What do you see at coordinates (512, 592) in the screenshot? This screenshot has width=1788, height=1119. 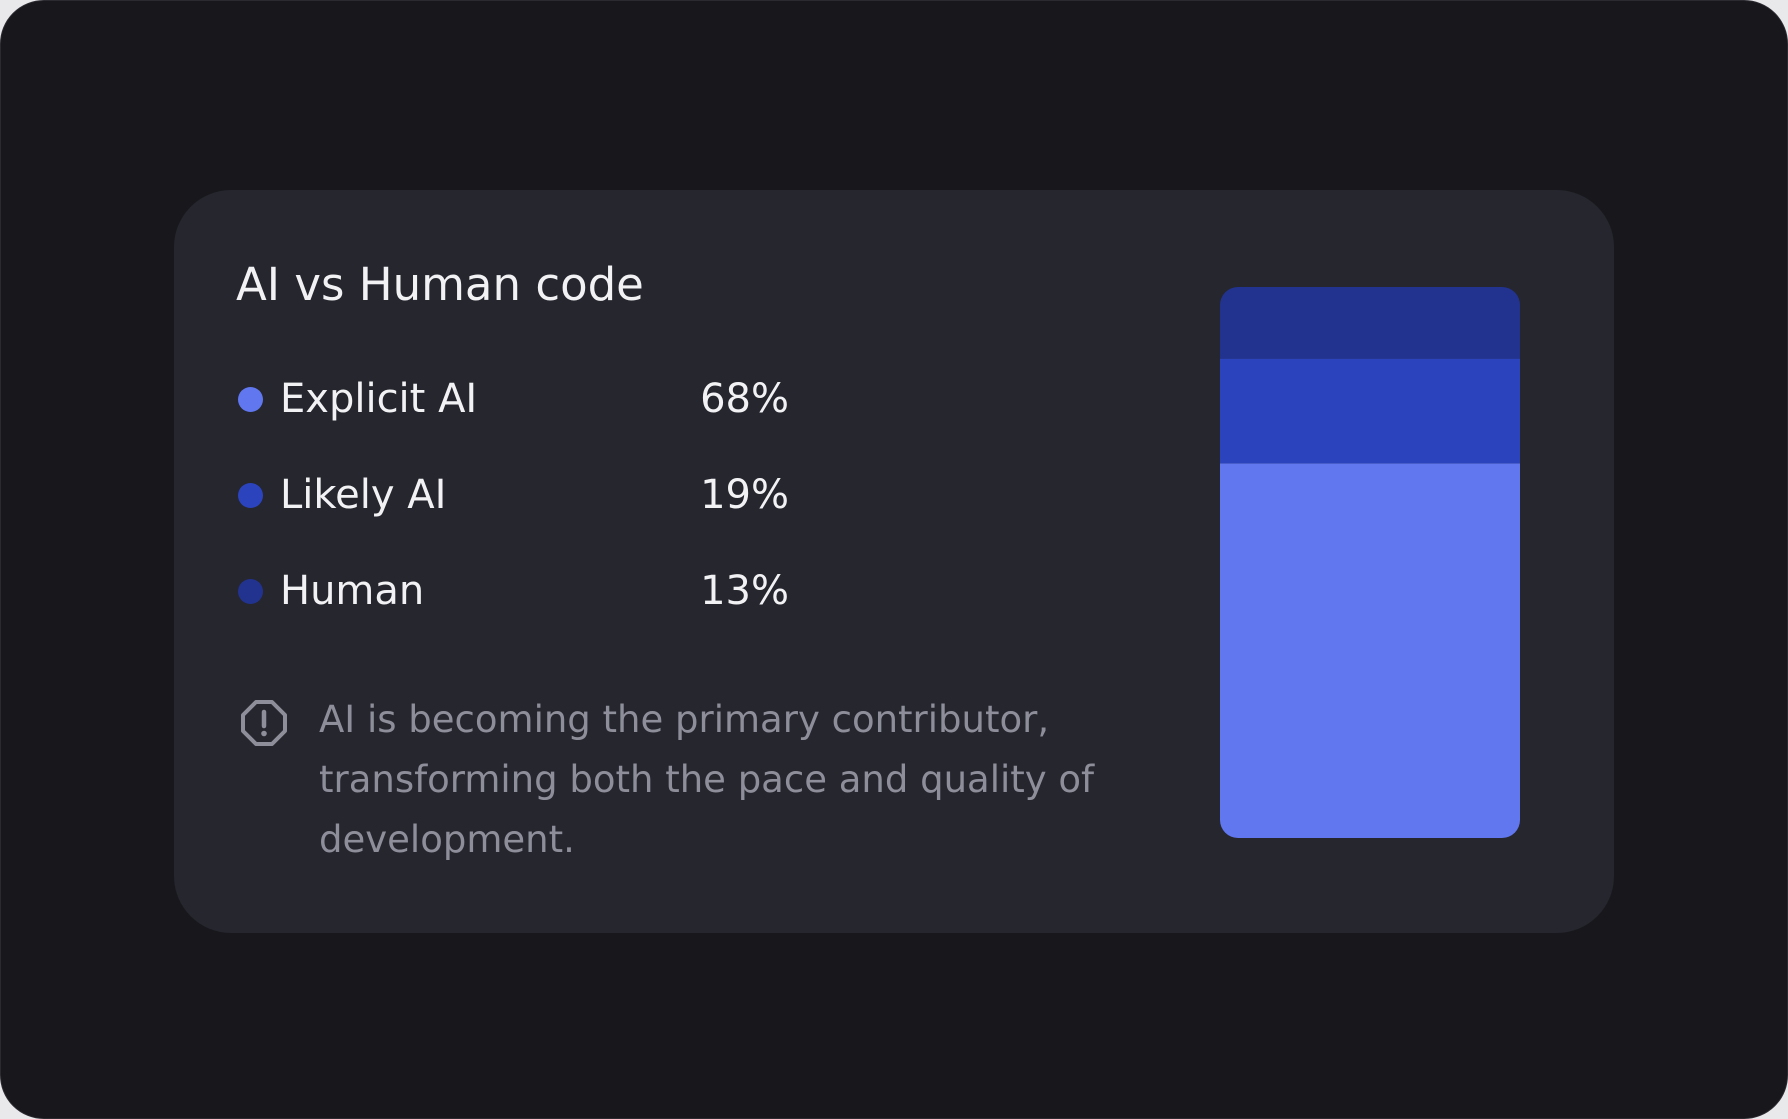 I see `legend-row: Human 13%` at bounding box center [512, 592].